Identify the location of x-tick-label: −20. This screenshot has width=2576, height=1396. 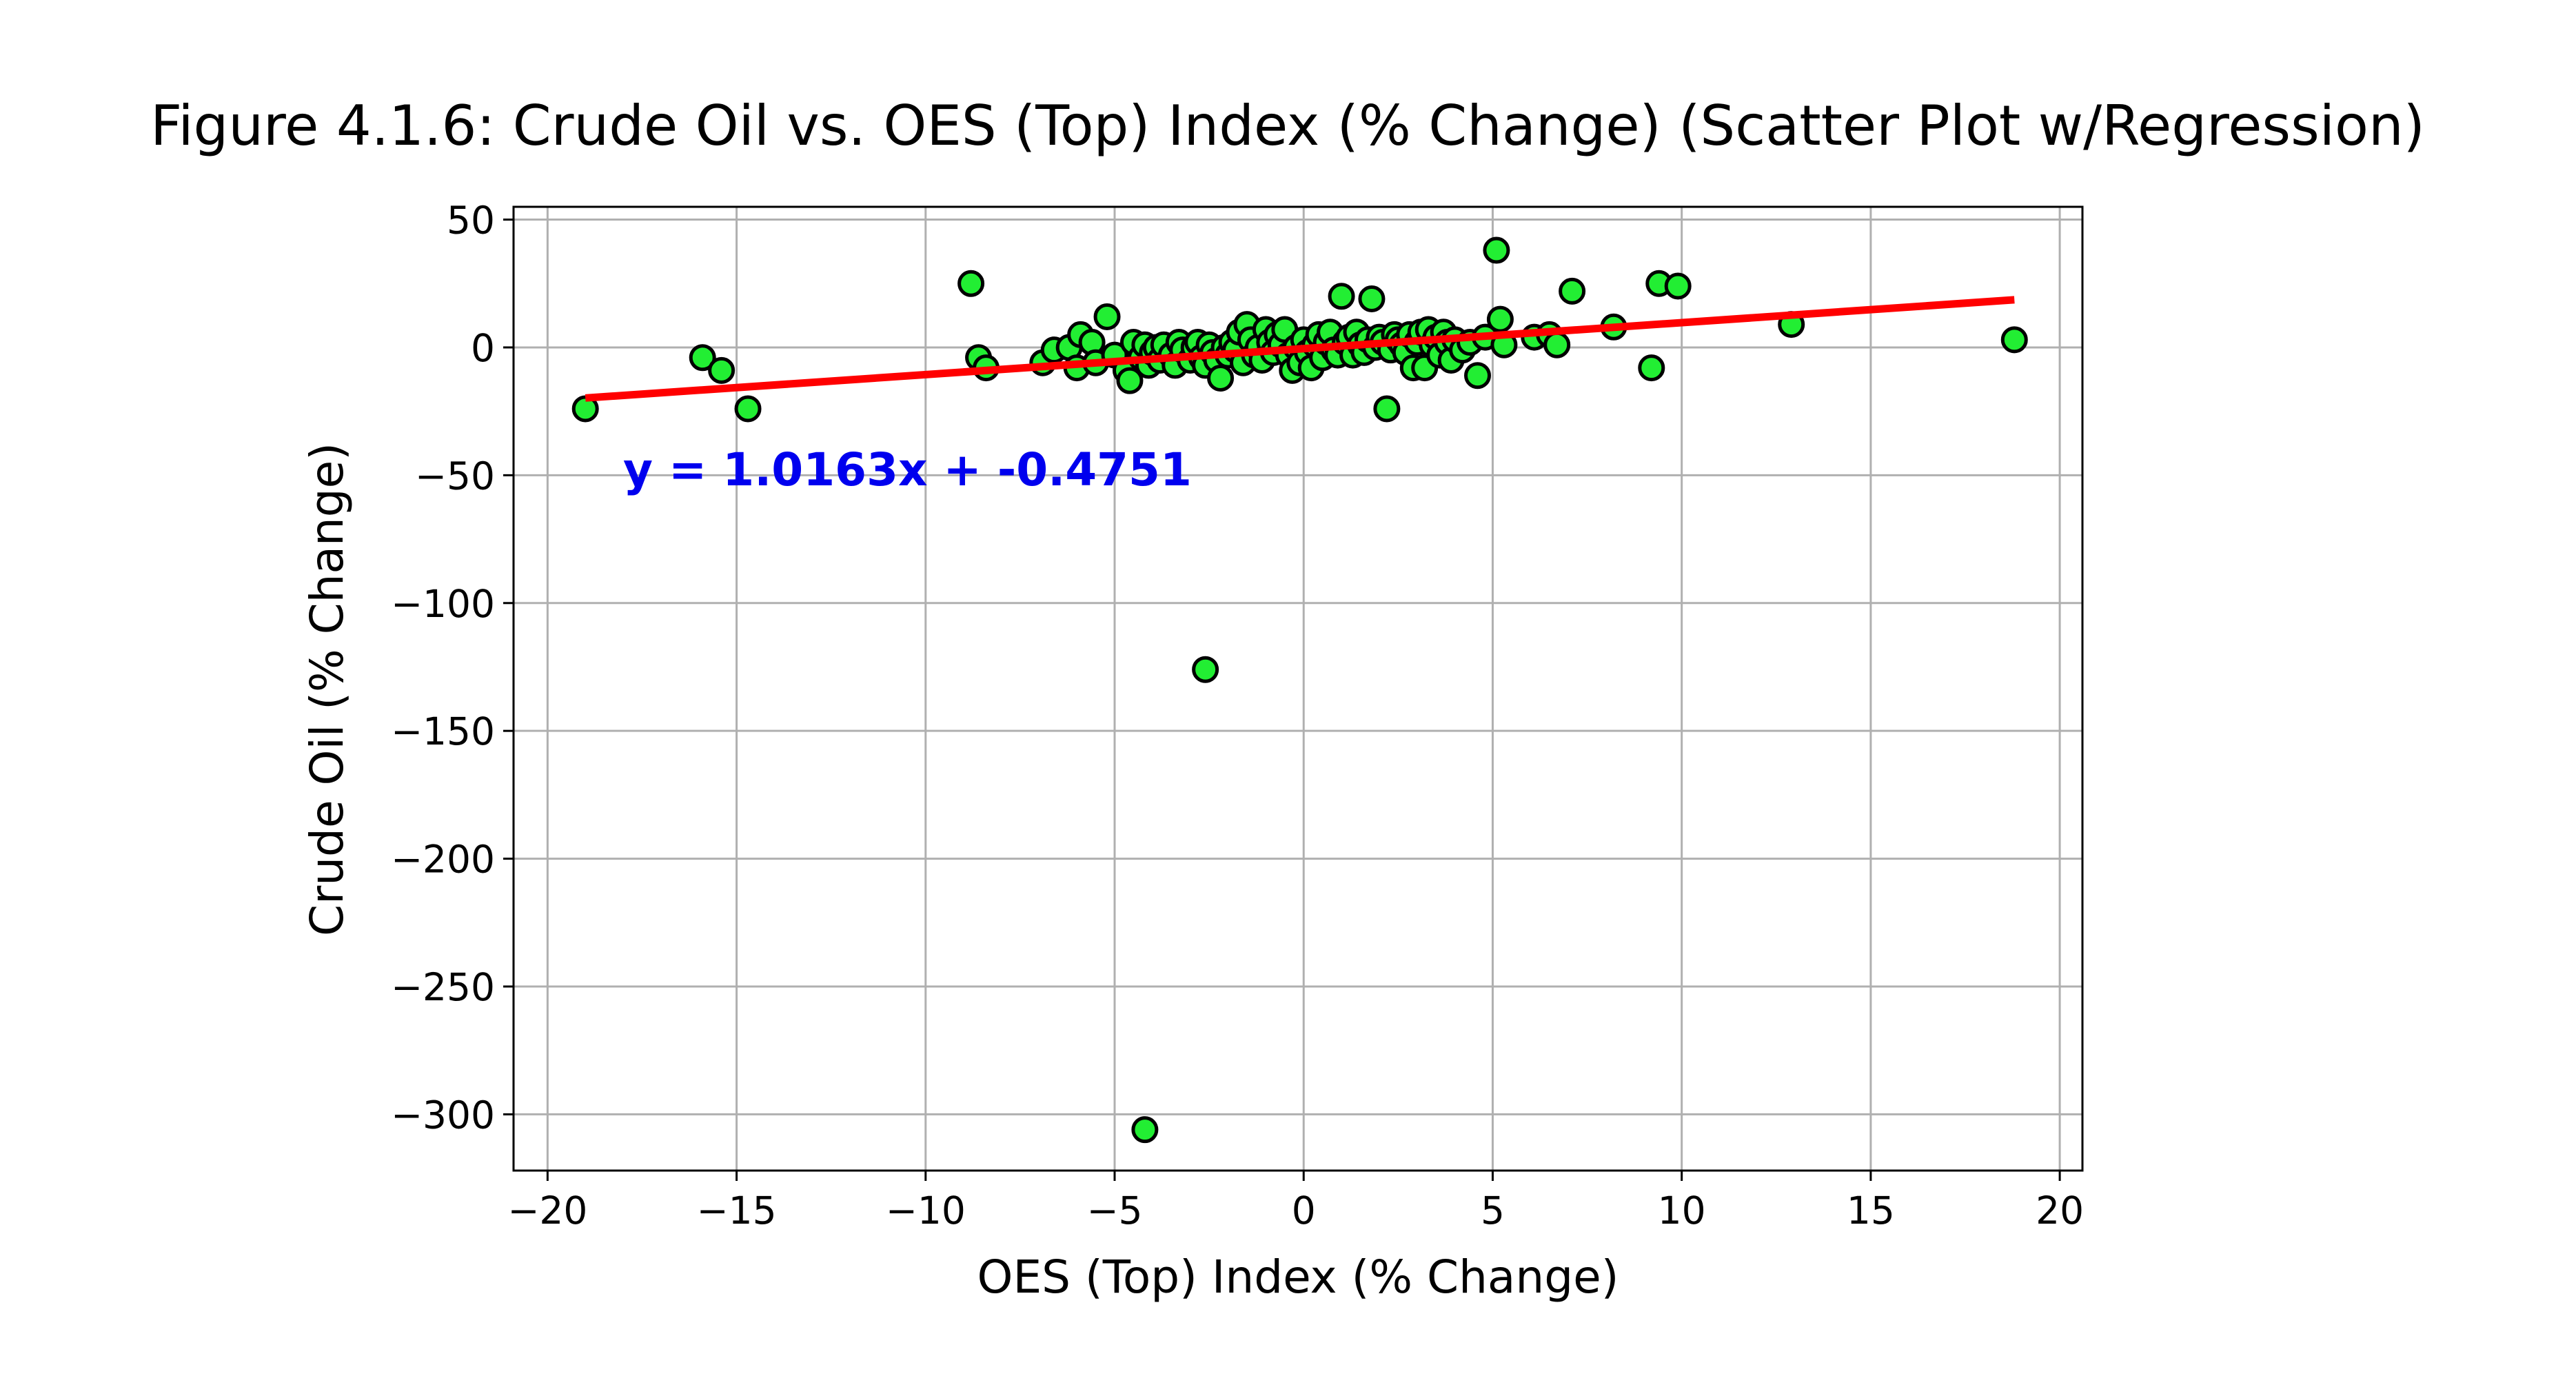
(547, 1210).